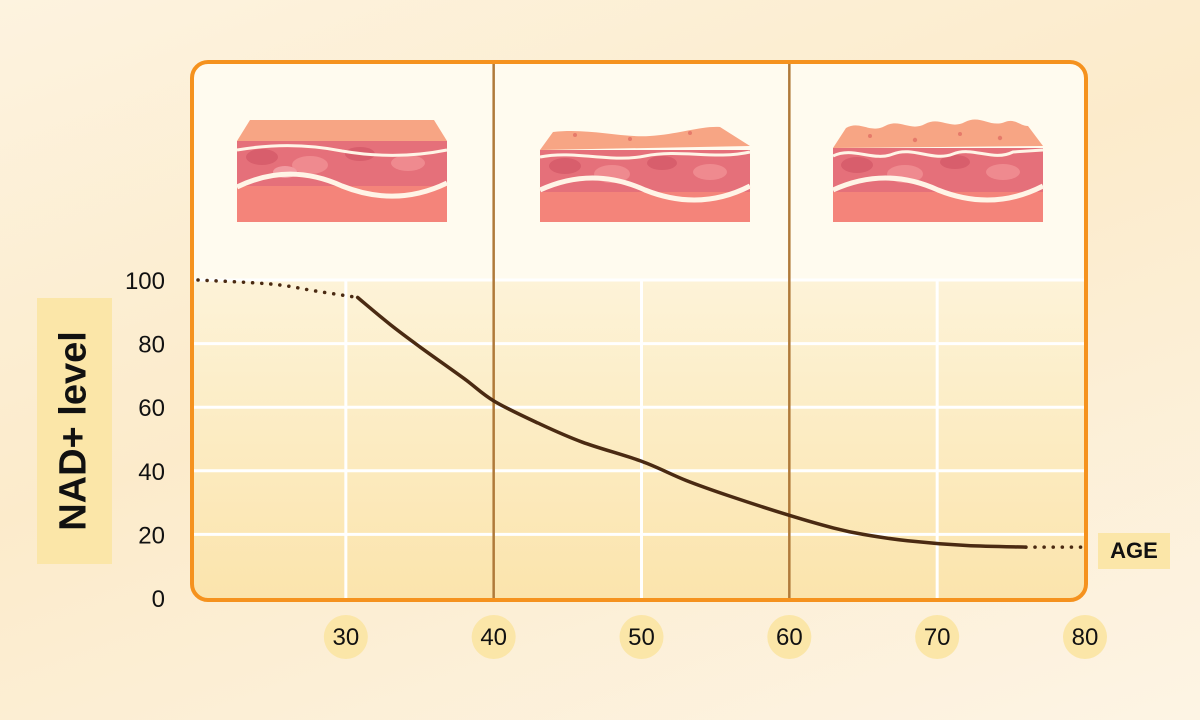  I want to click on x-tick-label-40: 40, so click(493, 637).